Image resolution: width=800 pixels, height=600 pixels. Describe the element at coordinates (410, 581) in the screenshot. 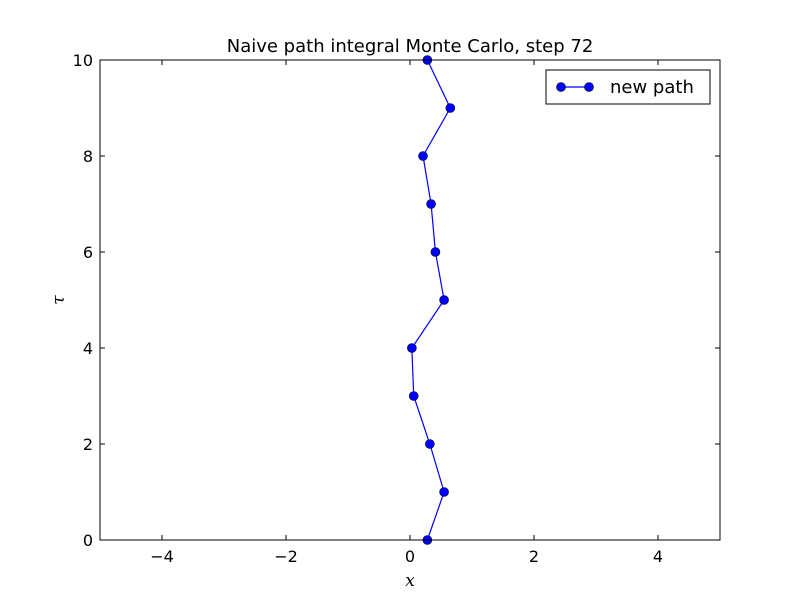

I see `x-axis-label: x` at that location.